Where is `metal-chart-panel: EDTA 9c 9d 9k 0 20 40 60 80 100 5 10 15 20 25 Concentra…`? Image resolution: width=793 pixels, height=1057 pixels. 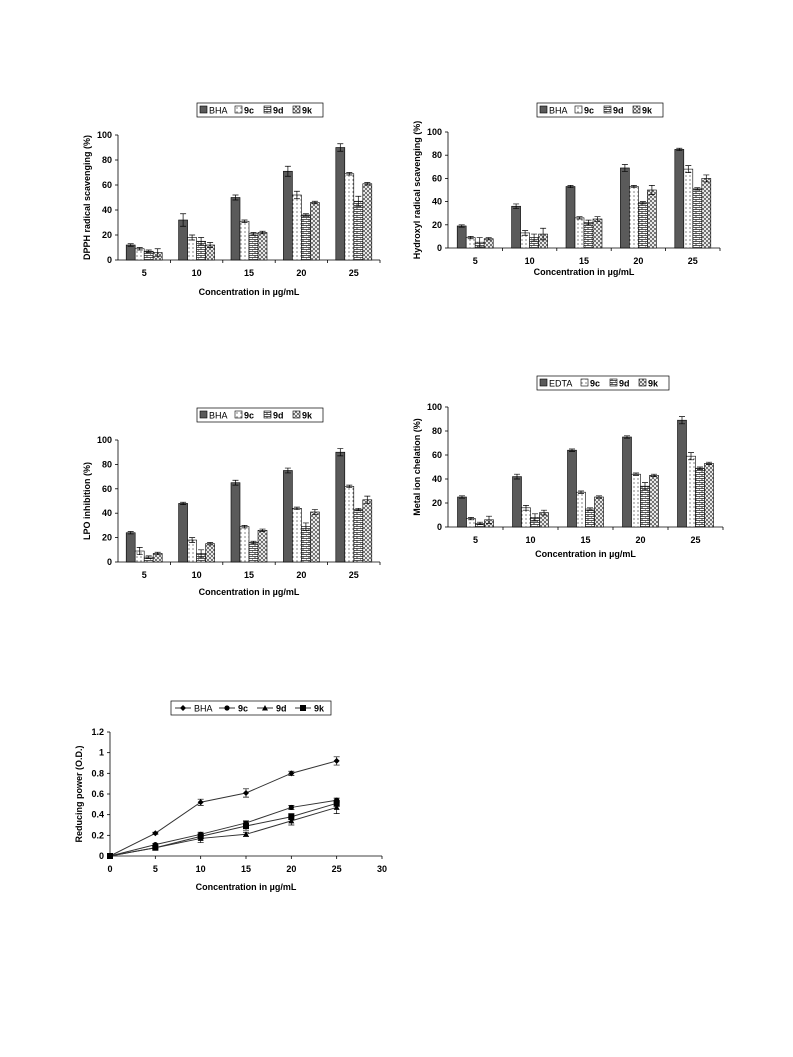 metal-chart-panel: EDTA 9c 9d 9k 0 20 40 60 80 100 5 10 15 20 25 Concentra… is located at coordinates (575, 485).